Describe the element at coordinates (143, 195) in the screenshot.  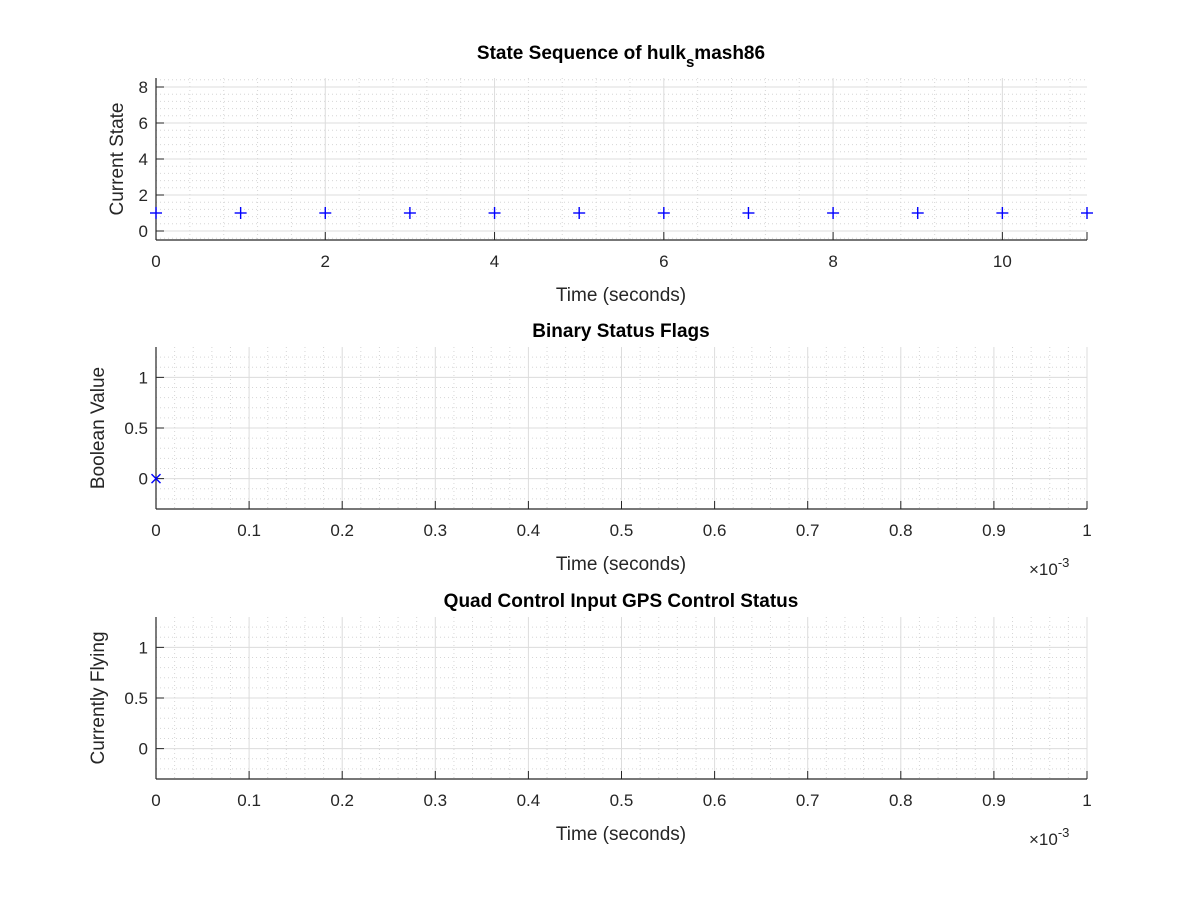
I see `y-tick-label: 2` at that location.